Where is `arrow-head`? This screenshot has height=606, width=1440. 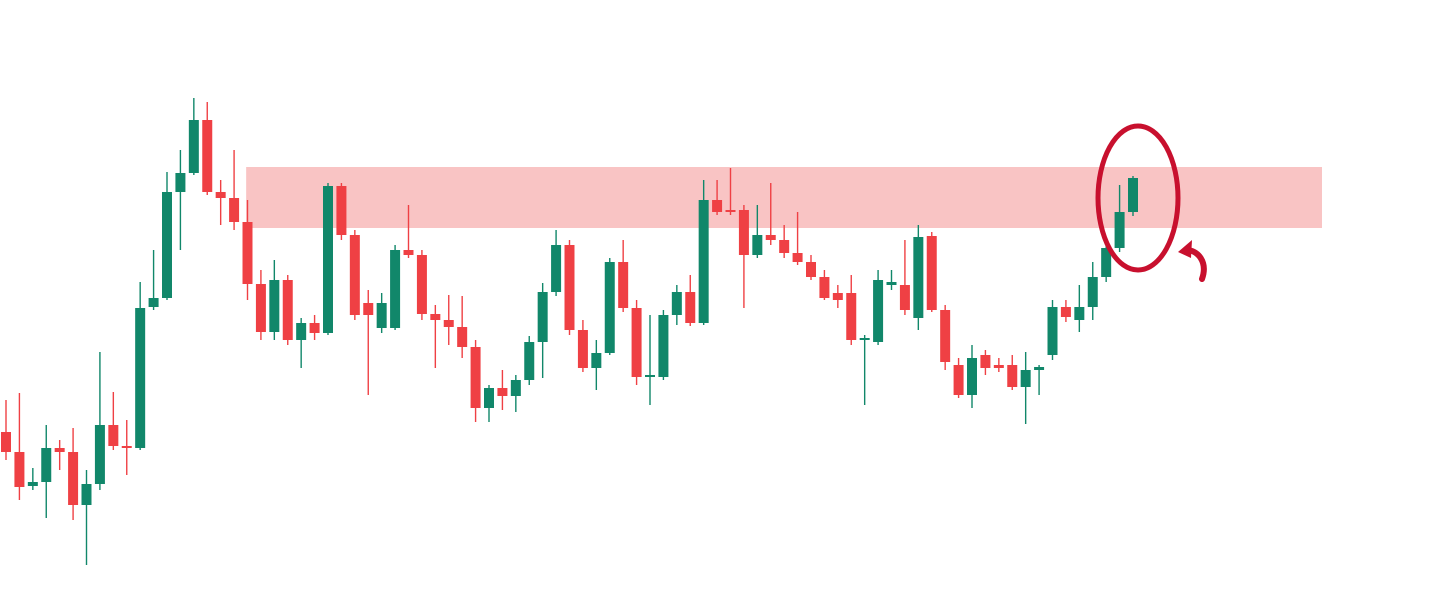 arrow-head is located at coordinates (1185, 249).